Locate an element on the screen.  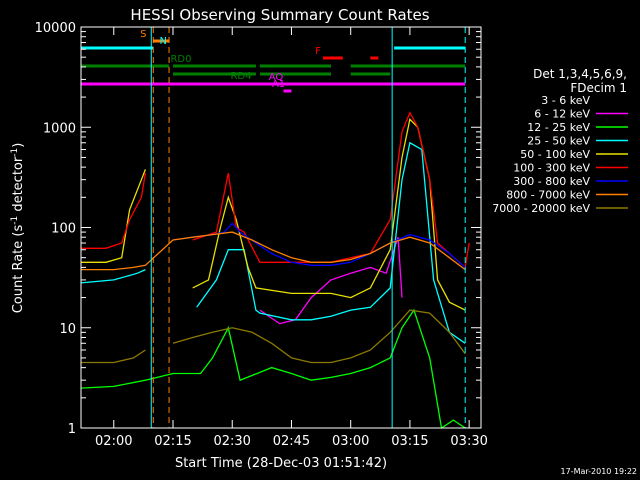
legend-label-100-300-kev: 100 - 300 keV is located at coordinates (551, 168).